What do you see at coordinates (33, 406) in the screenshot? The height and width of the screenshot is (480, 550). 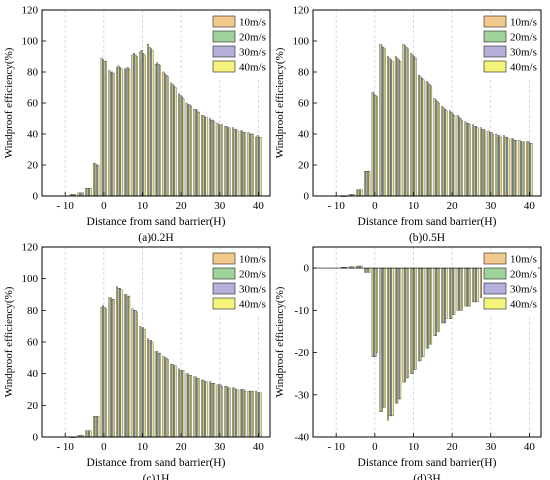 I see `y-tick-label: 20` at bounding box center [33, 406].